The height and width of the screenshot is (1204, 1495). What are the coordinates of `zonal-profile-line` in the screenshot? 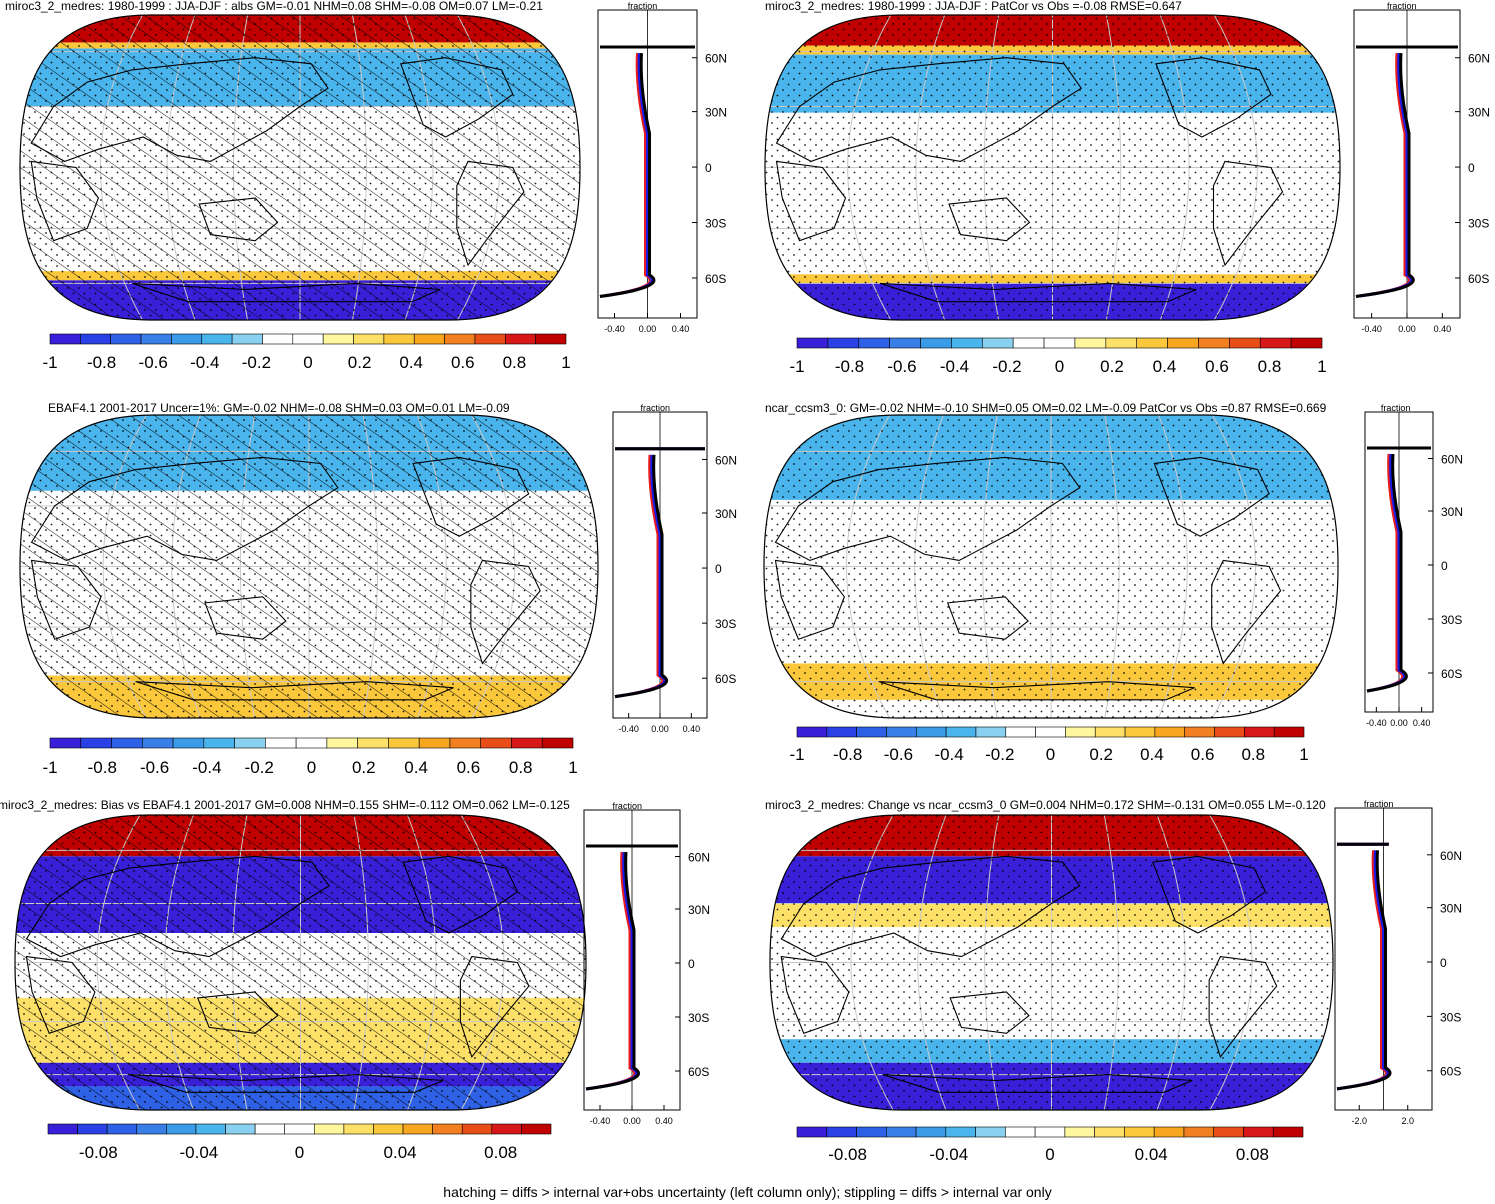 It's located at (1362, 966).